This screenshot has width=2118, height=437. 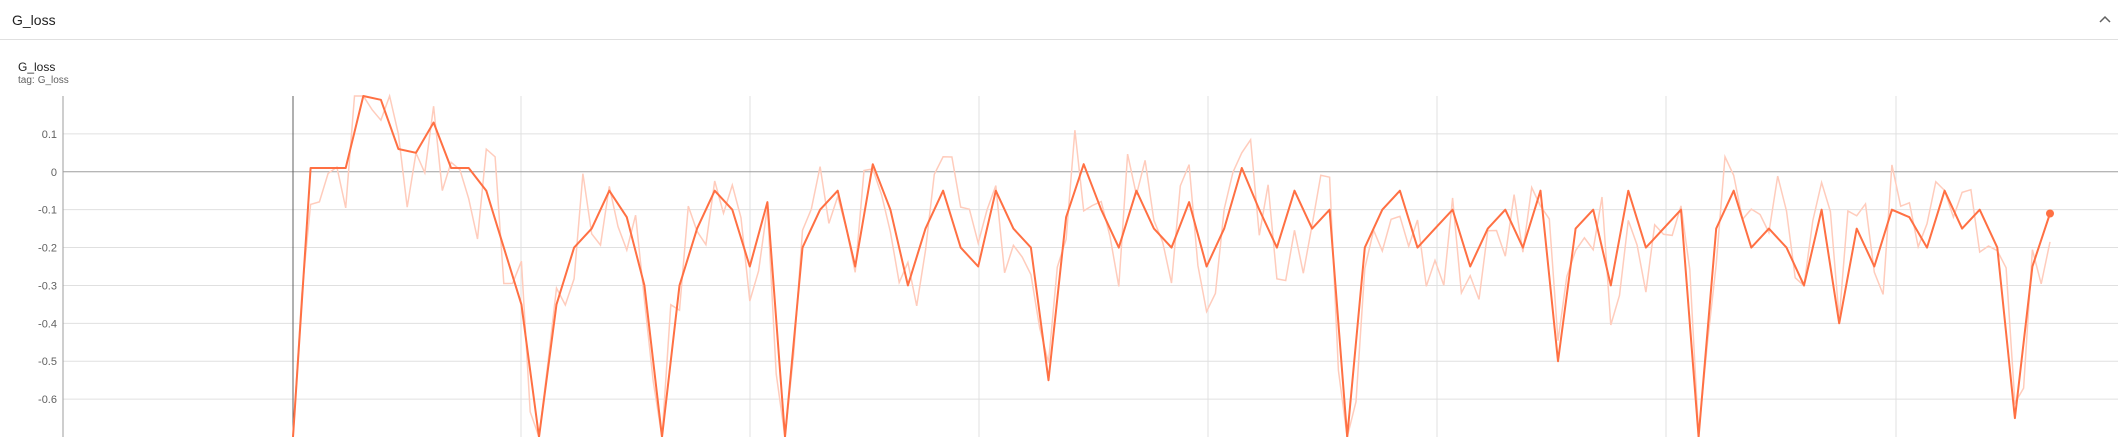 I want to click on collapse-button, so click(x=2105, y=19).